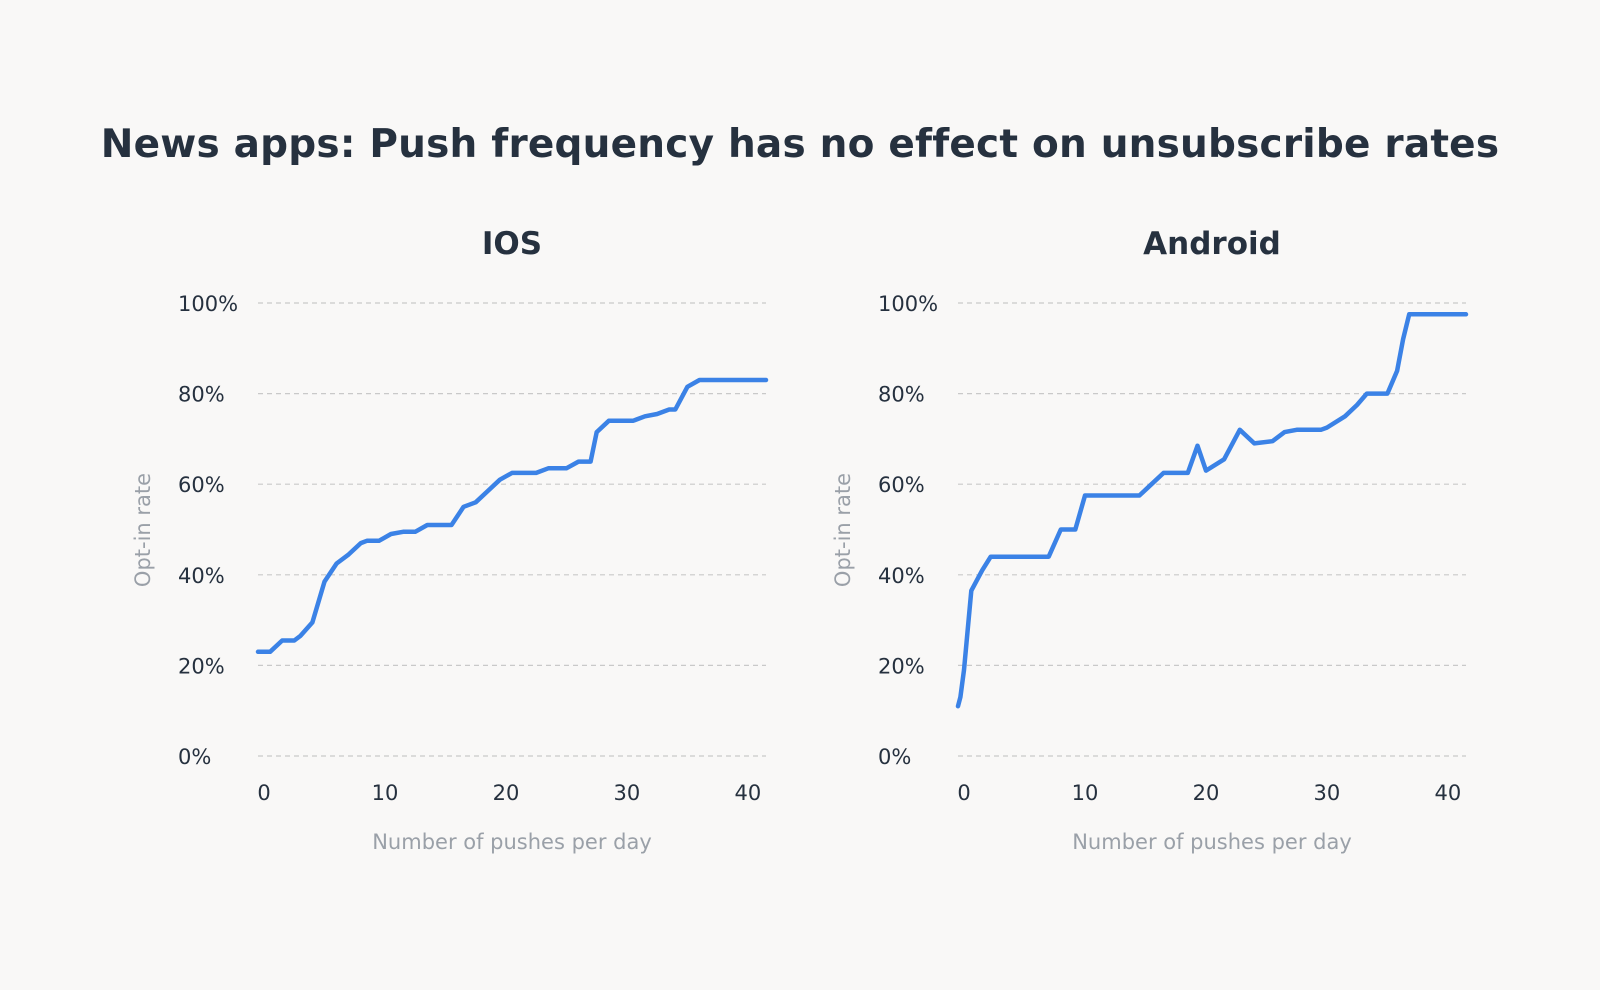 Image resolution: width=1600 pixels, height=990 pixels. Describe the element at coordinates (512, 244) in the screenshot. I see `chart-title: IOS` at that location.